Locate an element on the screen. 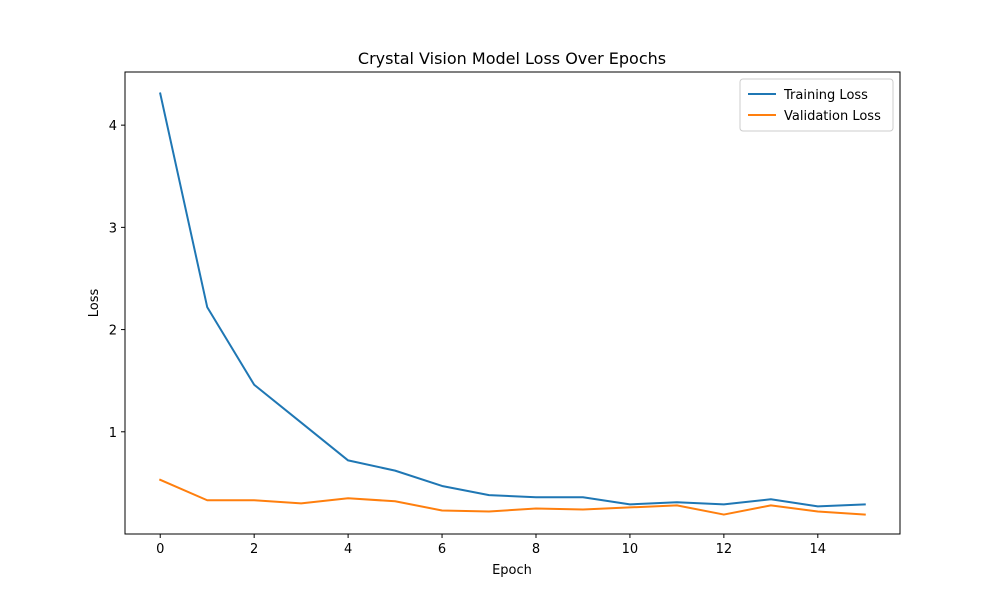  x-tick-label: 12 is located at coordinates (724, 549).